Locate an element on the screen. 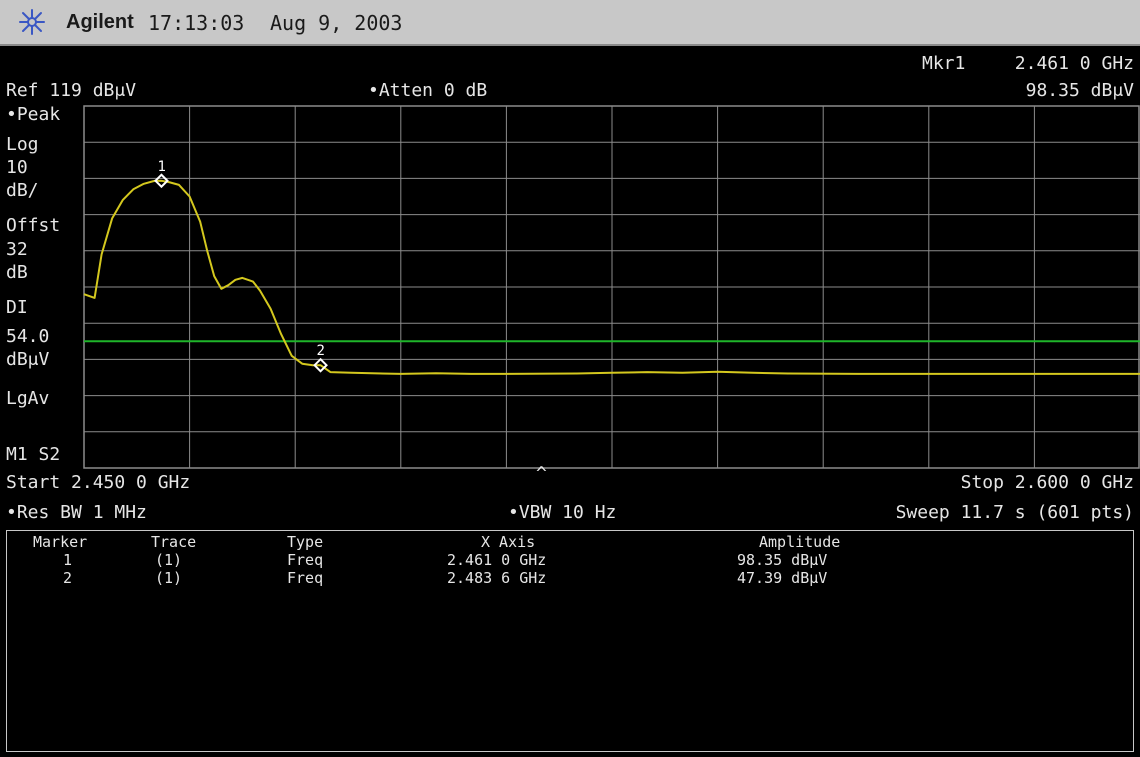 Image resolution: width=1140 pixels, height=757 pixels. offset-unit-label: dB is located at coordinates (17, 272).